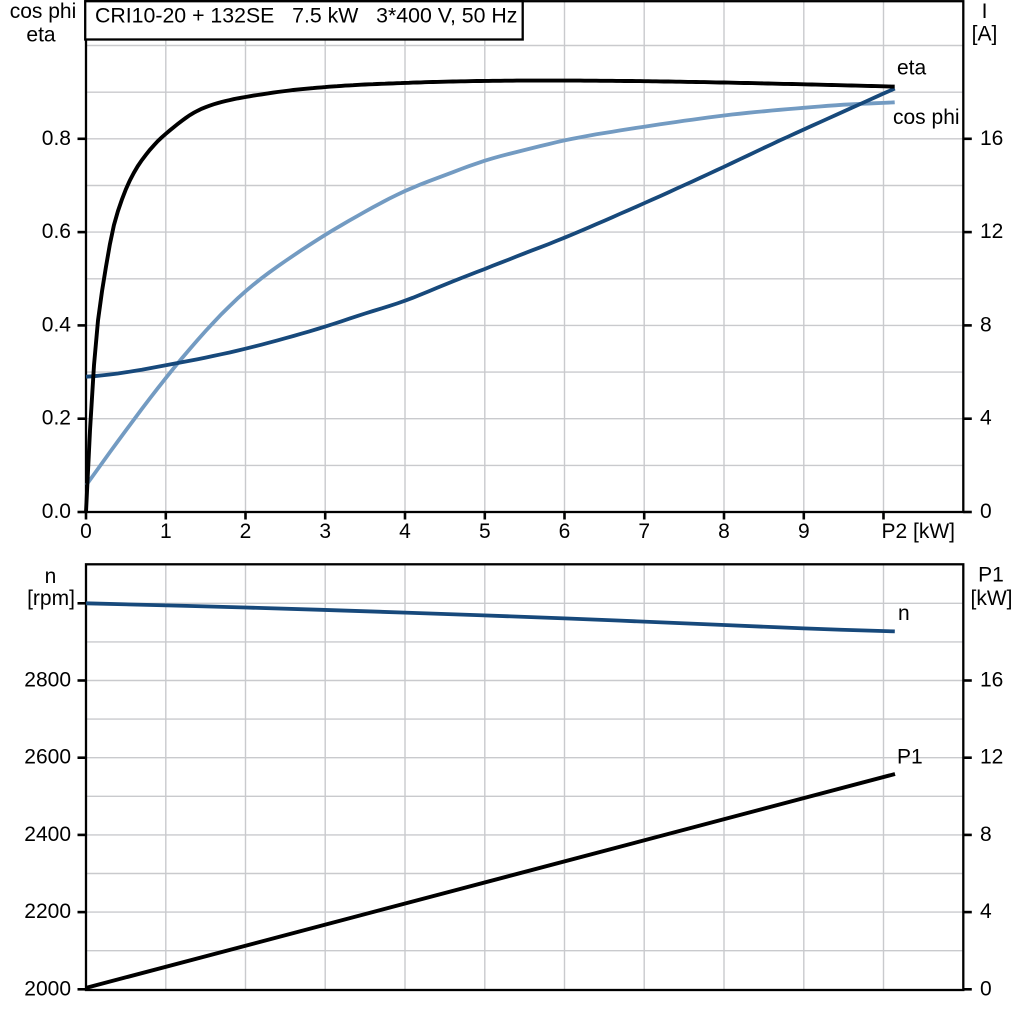 This screenshot has width=1024, height=1024. Describe the element at coordinates (47, 680) in the screenshot. I see `svg-text: 2800` at that location.